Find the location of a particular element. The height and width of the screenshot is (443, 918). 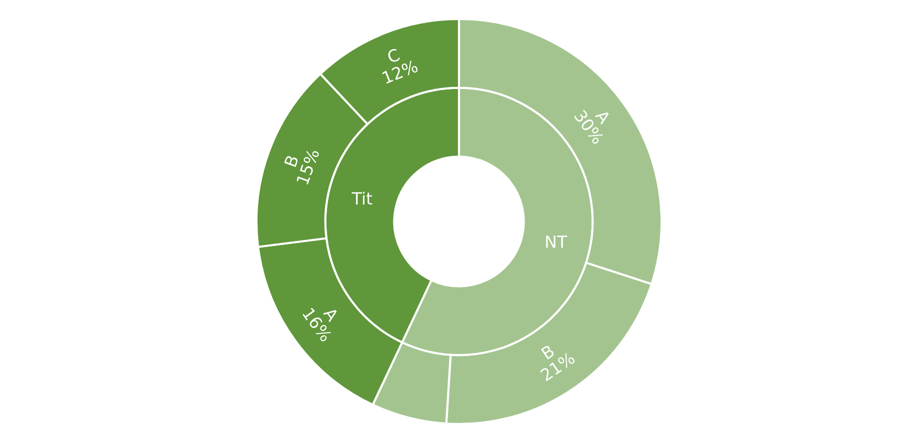

data-label: Tit is located at coordinates (362, 198).